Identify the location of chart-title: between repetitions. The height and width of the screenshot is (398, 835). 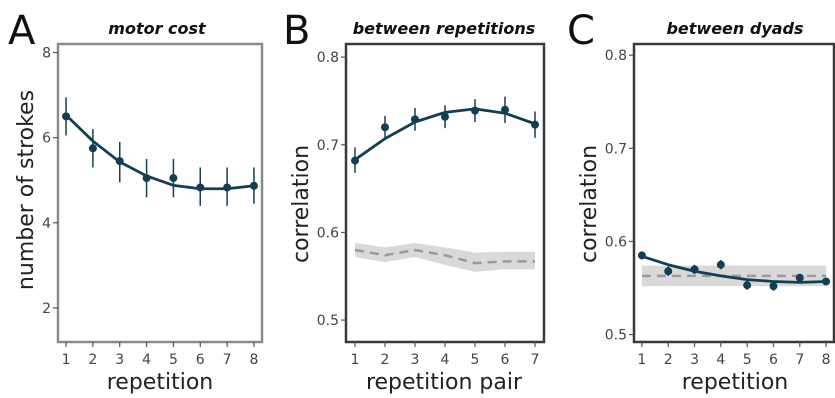
(444, 28).